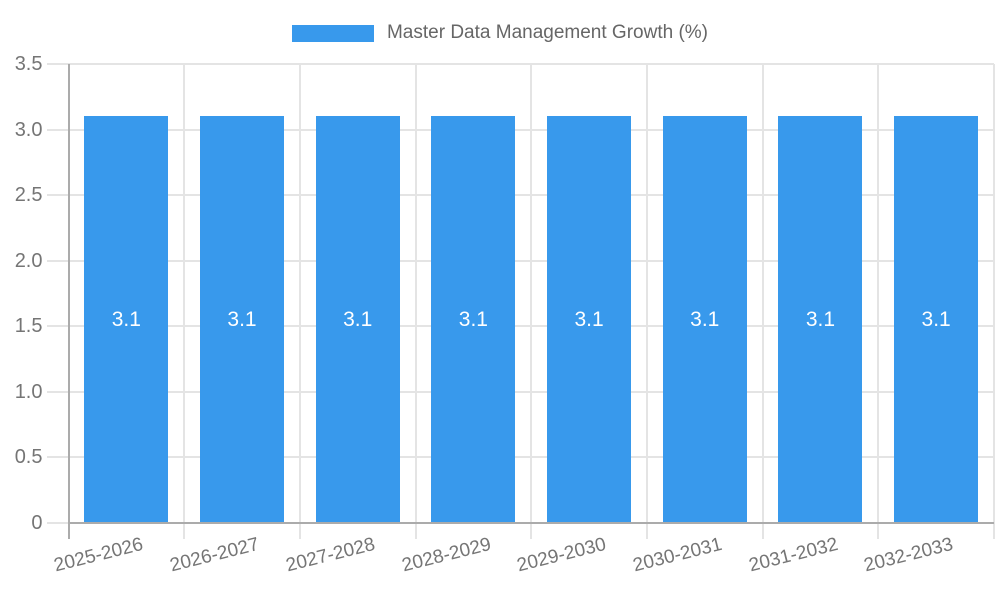 Image resolution: width=1000 pixels, height=600 pixels. I want to click on x-axis-line, so click(531, 523).